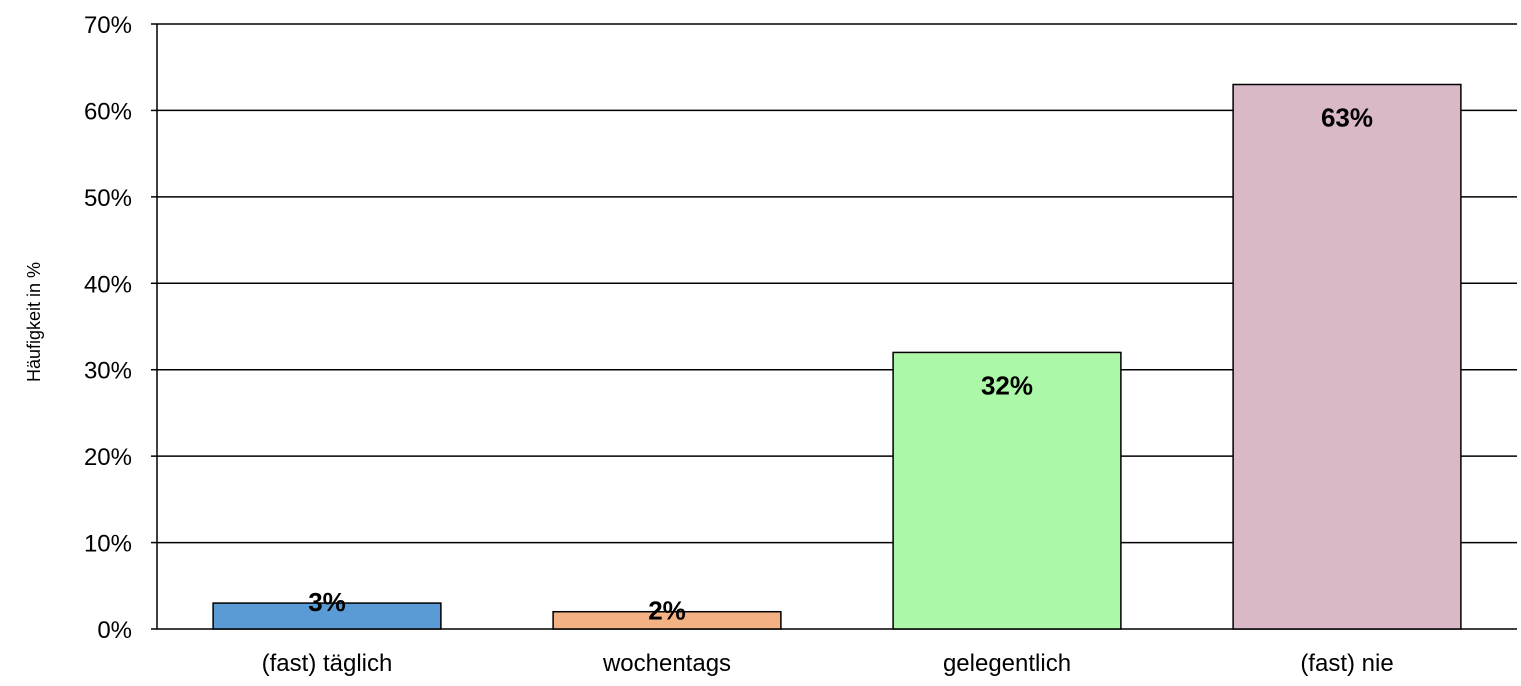  I want to click on y-tick-label: 10%, so click(108, 544).